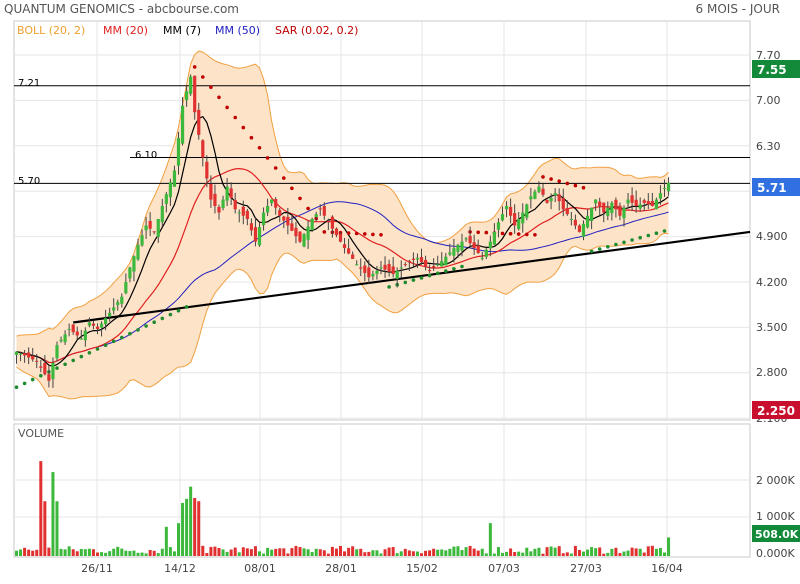 This screenshot has width=800, height=584. Describe the element at coordinates (41, 433) in the screenshot. I see `volume-title: VOLUME` at that location.